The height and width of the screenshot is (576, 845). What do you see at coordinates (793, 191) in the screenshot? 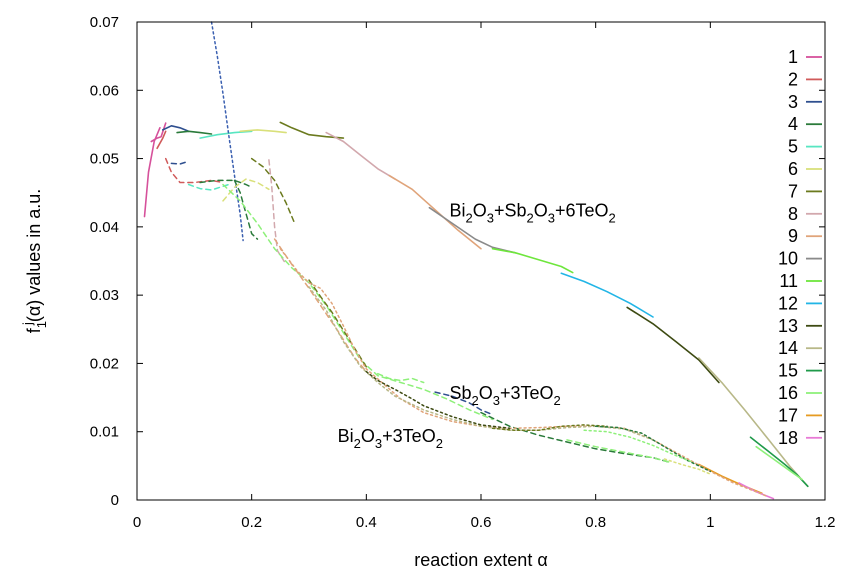
I see `legend-label: 7` at bounding box center [793, 191].